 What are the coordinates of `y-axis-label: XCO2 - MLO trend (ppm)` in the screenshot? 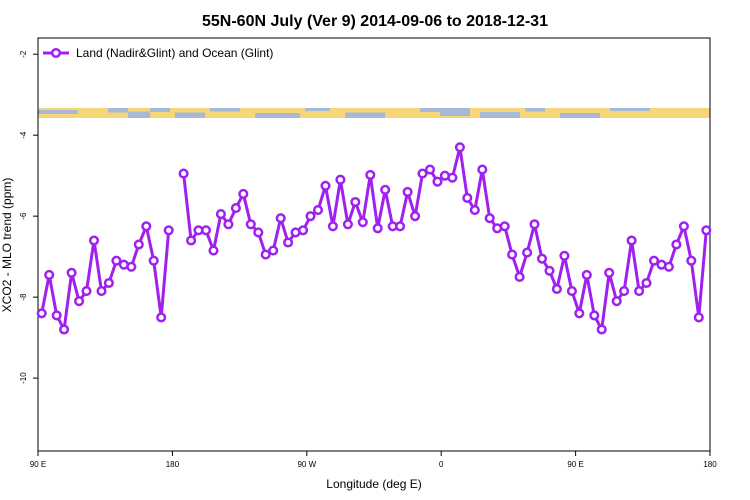 It's located at (7, 245).